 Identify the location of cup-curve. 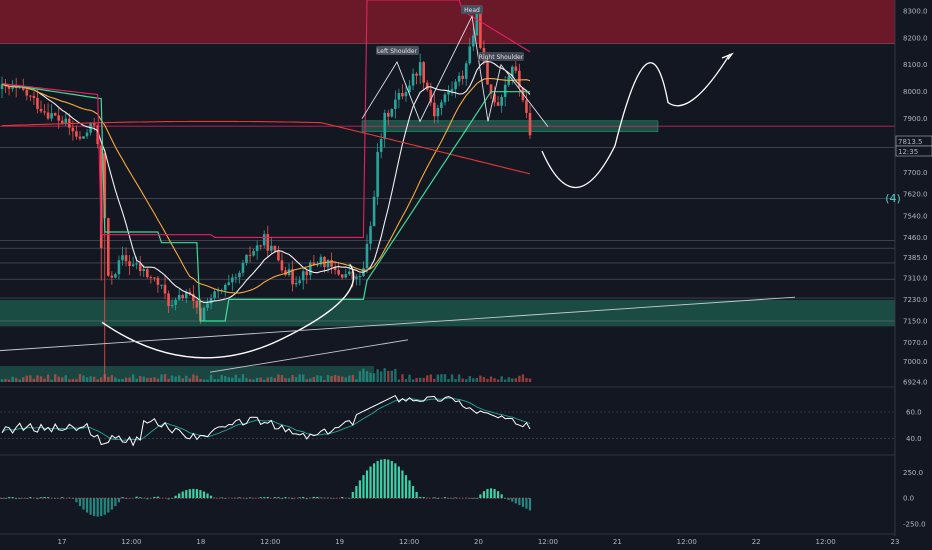
(228, 311).